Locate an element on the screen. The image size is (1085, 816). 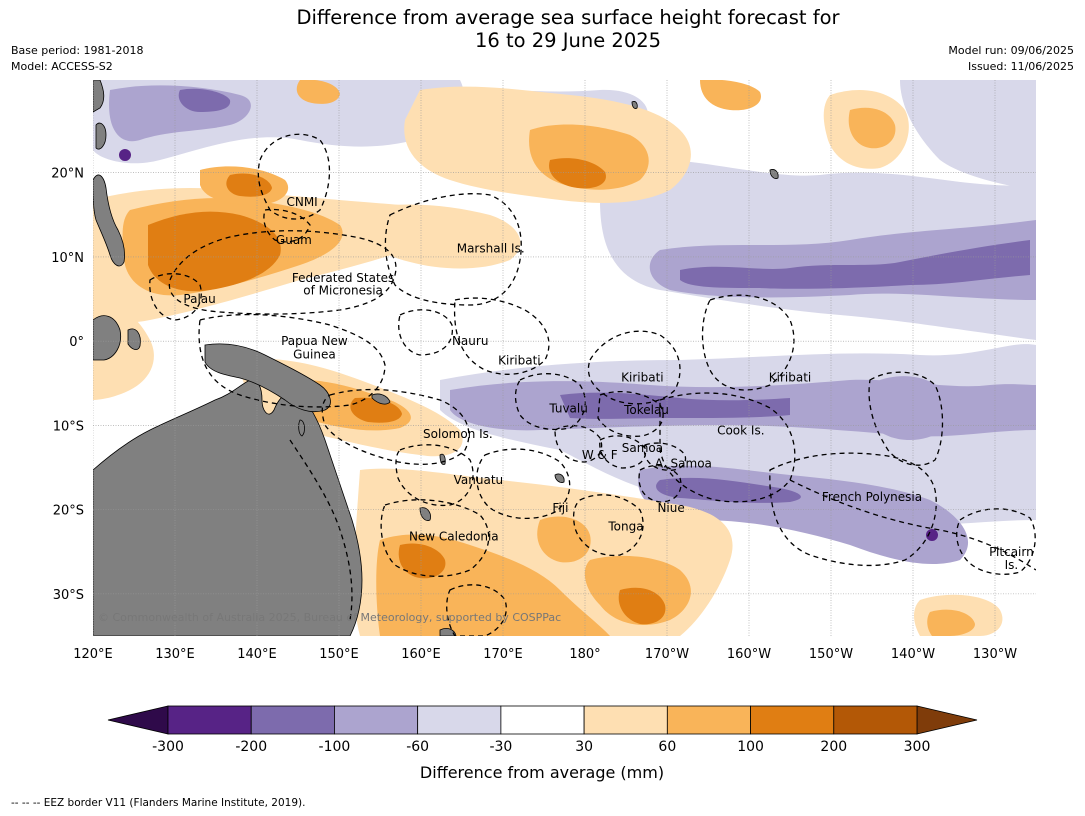
neg-deep-spot is located at coordinates (125, 155).